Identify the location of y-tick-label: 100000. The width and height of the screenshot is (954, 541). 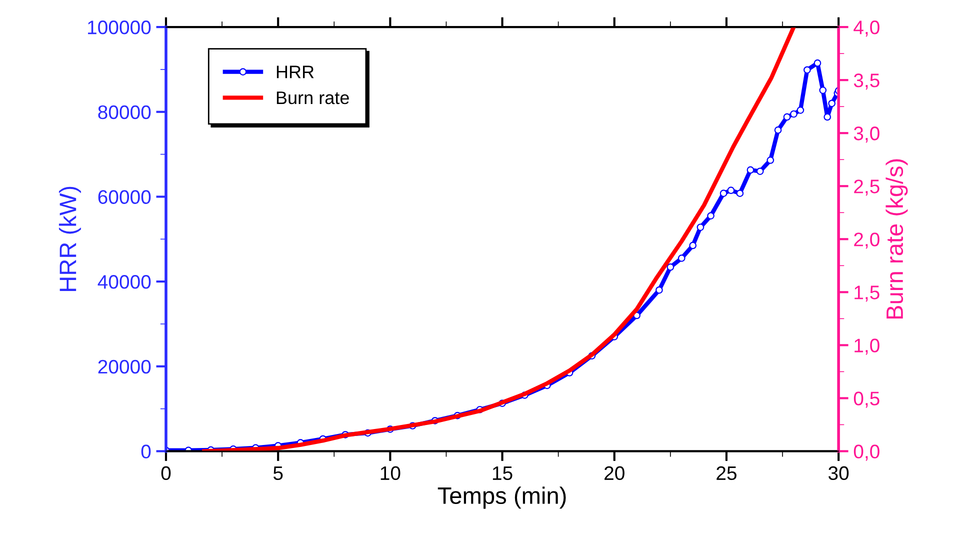
(119, 27).